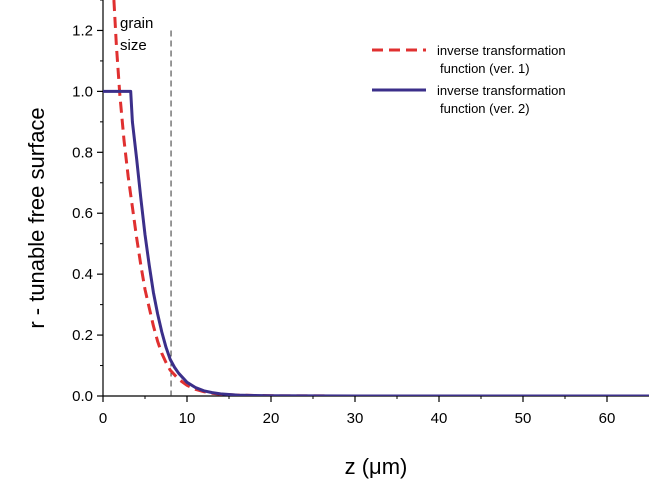 This screenshot has width=665, height=487. What do you see at coordinates (136, 34) in the screenshot?
I see `grain-size-annotation: grain size` at bounding box center [136, 34].